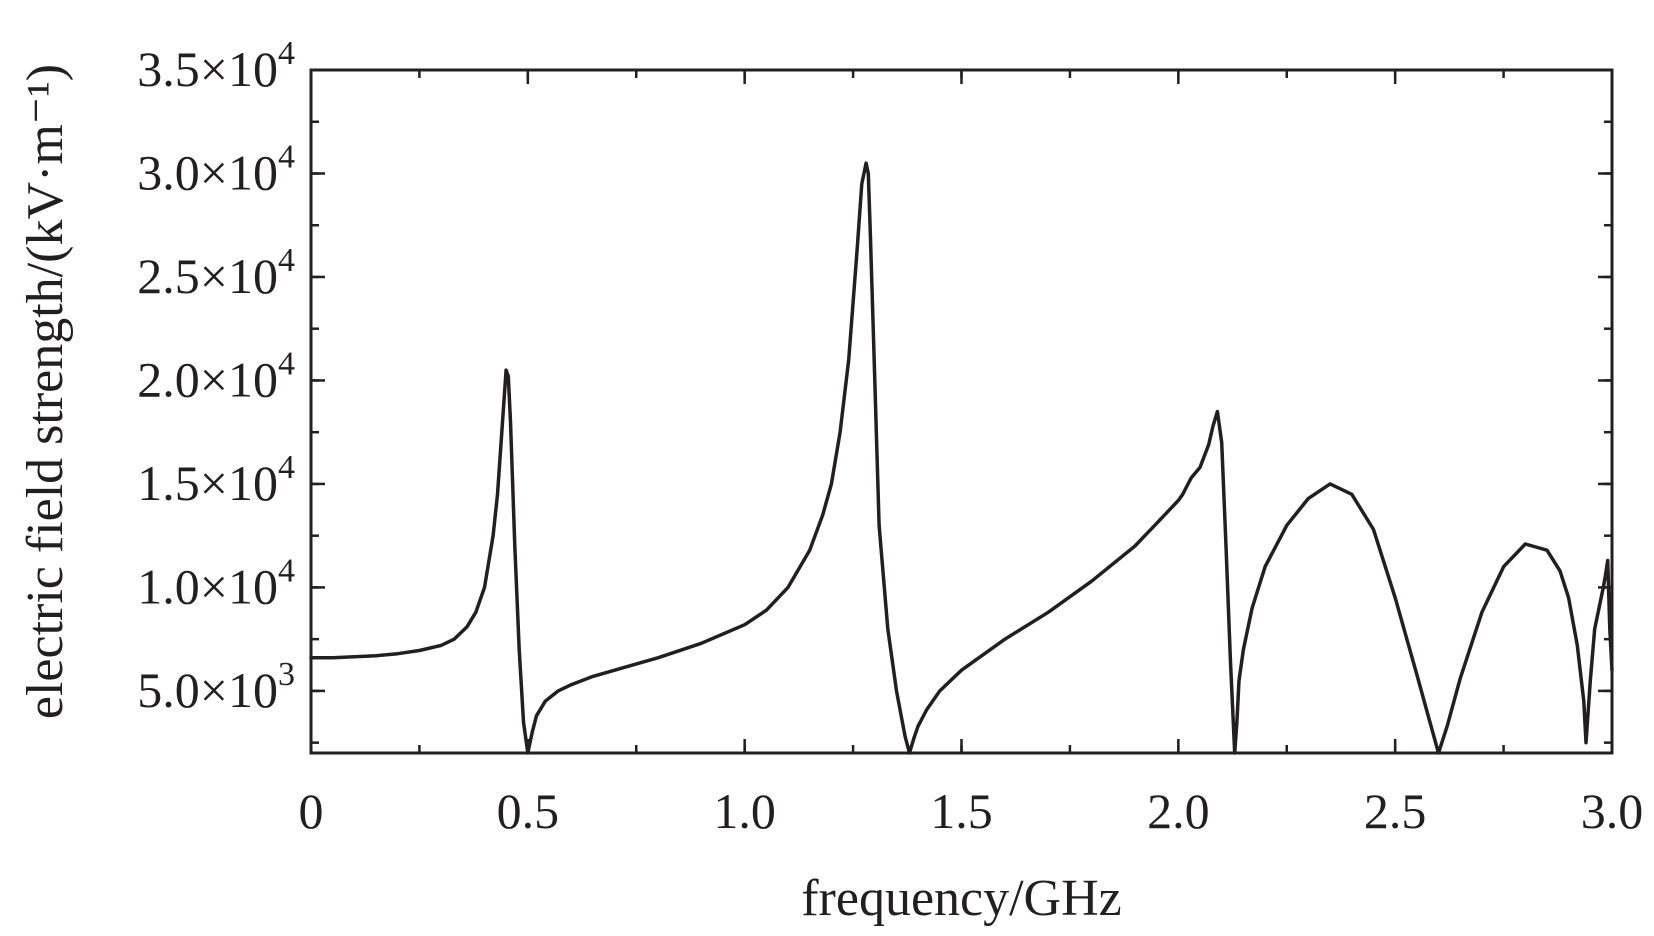 Image resolution: width=1654 pixels, height=936 pixels. What do you see at coordinates (528, 811) in the screenshot?
I see `x-tick-label-1: 0.5` at bounding box center [528, 811].